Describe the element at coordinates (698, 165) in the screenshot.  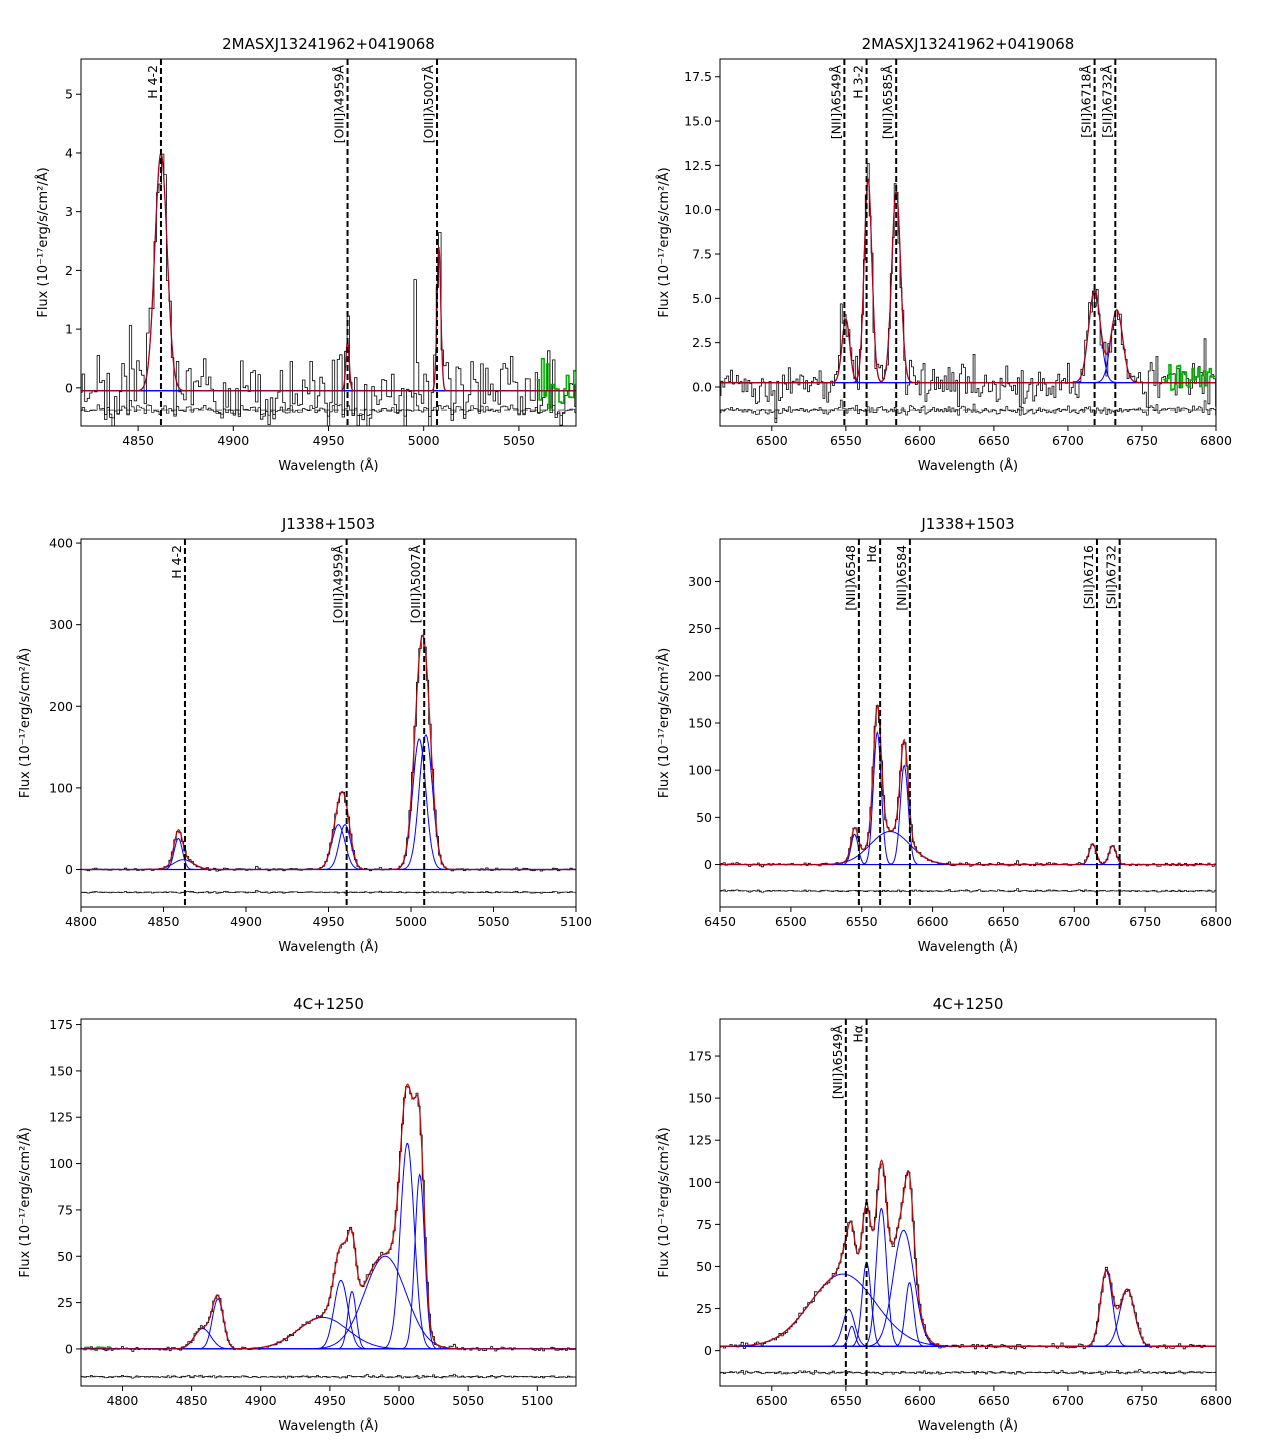
I see `y-tick-label: 12.5` at that location.